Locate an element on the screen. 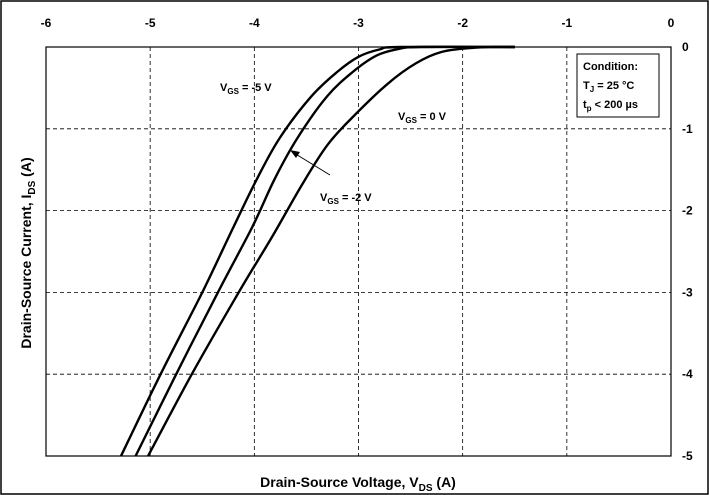 The image size is (709, 495). curve-label-vgs-minus2: VGS = -2 V is located at coordinates (346, 199).